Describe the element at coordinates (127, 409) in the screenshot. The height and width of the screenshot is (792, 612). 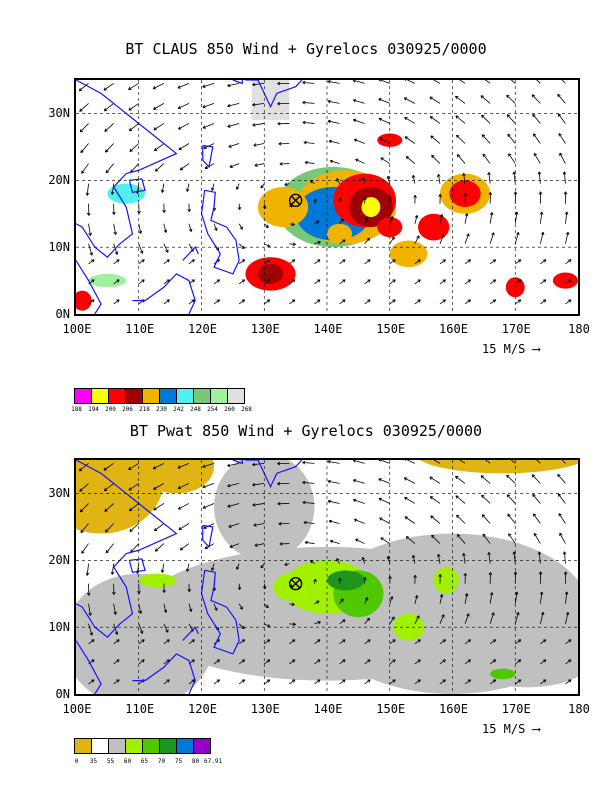
I see `legend-label: 206` at that location.